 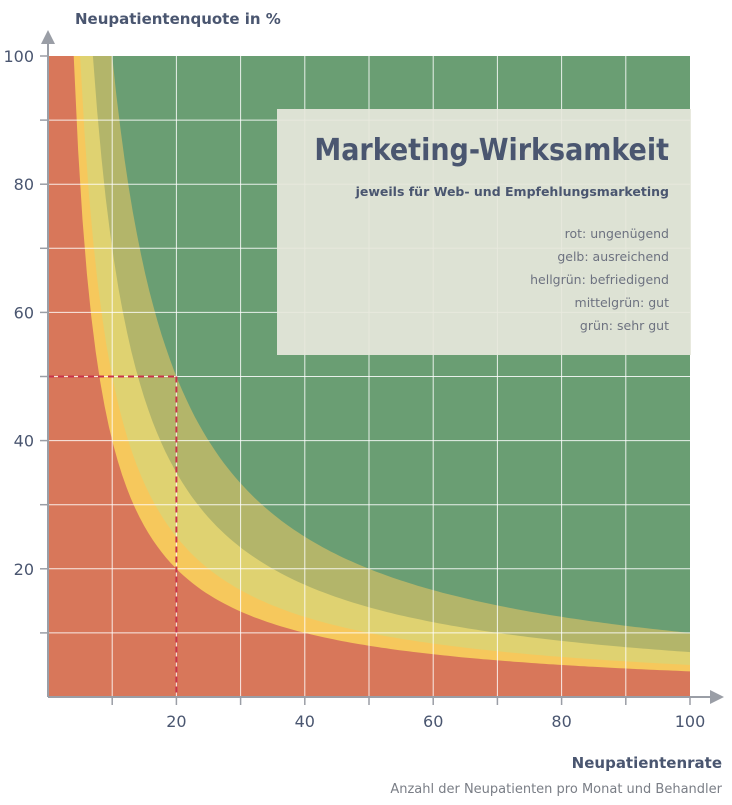 I want to click on y-axis-title: Neupatientenquote in %, so click(x=178, y=19).